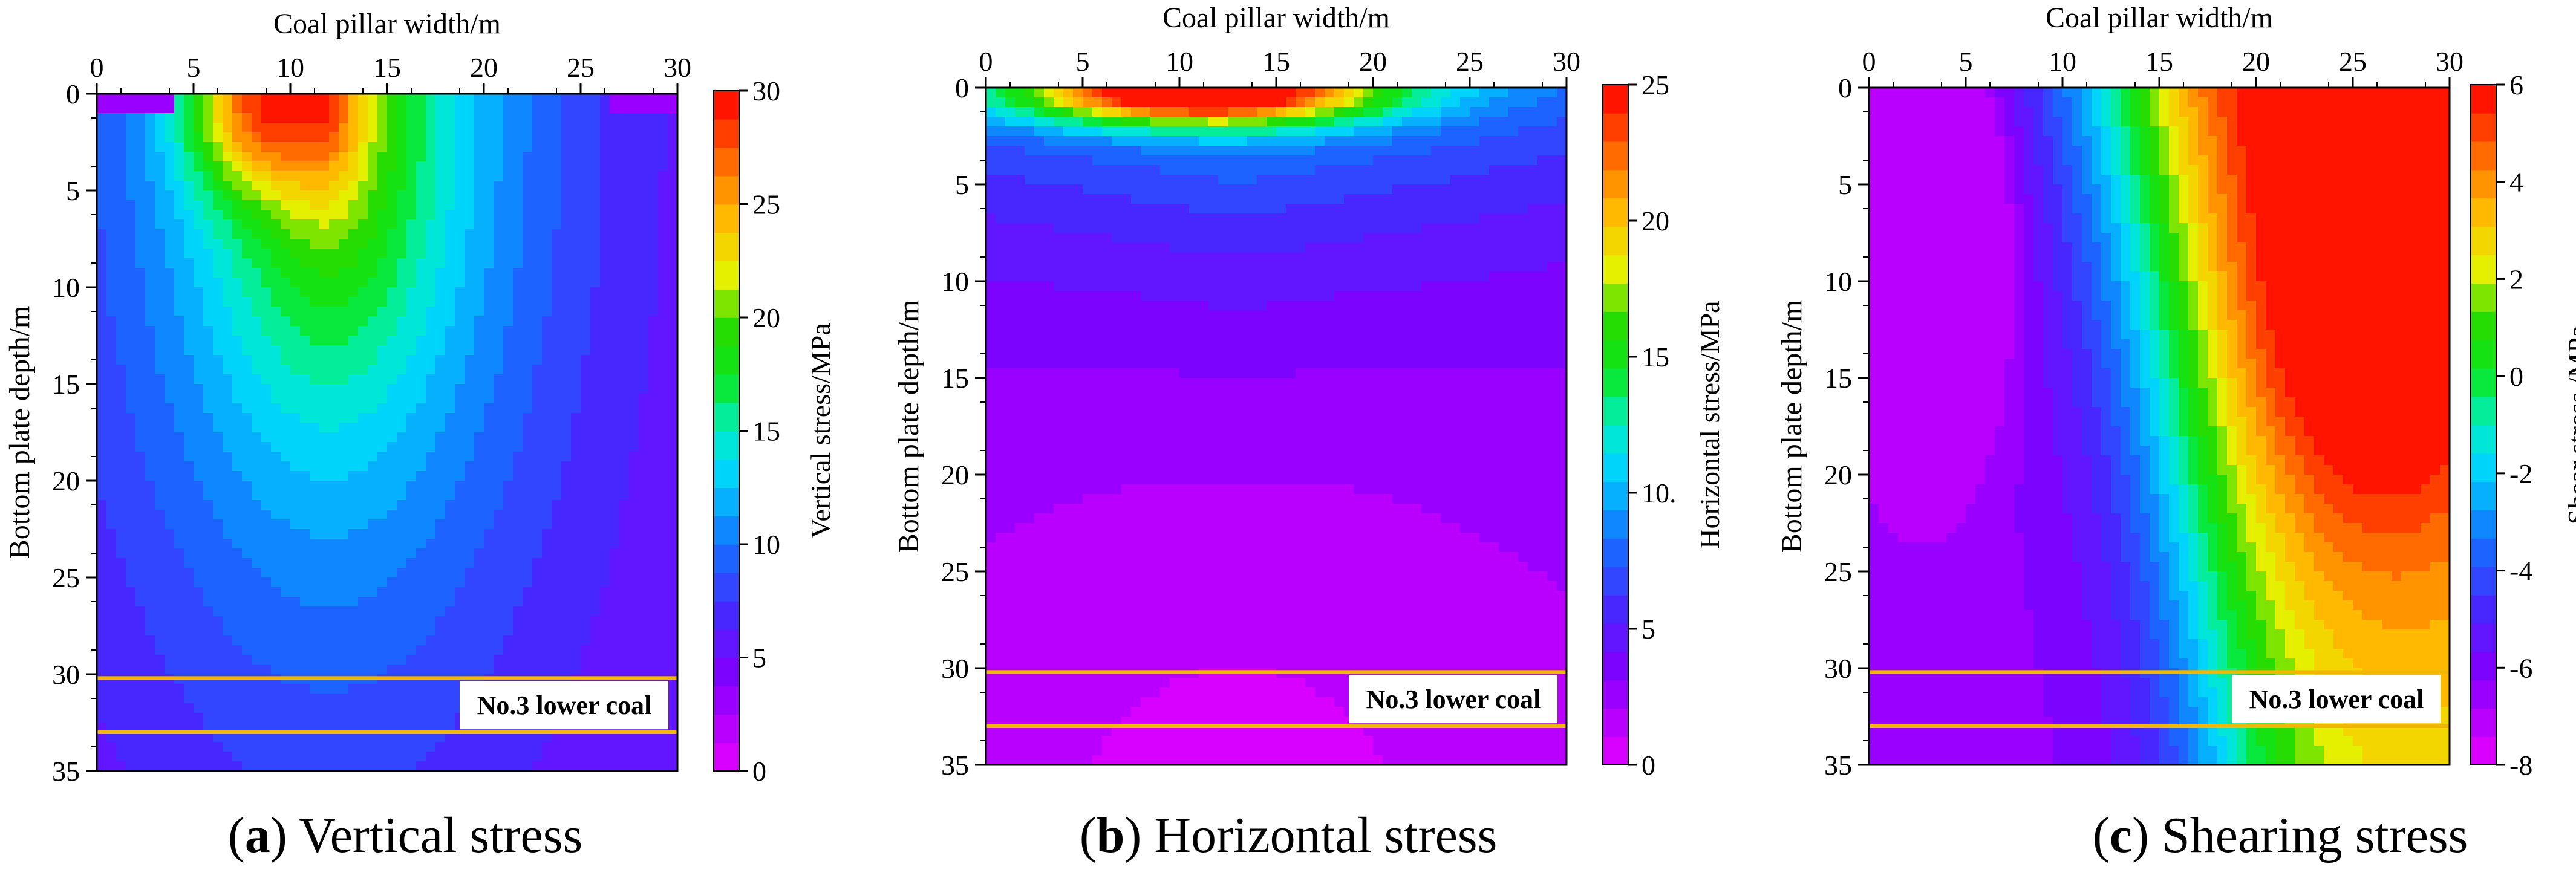 Image resolution: width=2576 pixels, height=884 pixels. Describe the element at coordinates (1110, 835) in the screenshot. I see `caption-letter: b` at that location.